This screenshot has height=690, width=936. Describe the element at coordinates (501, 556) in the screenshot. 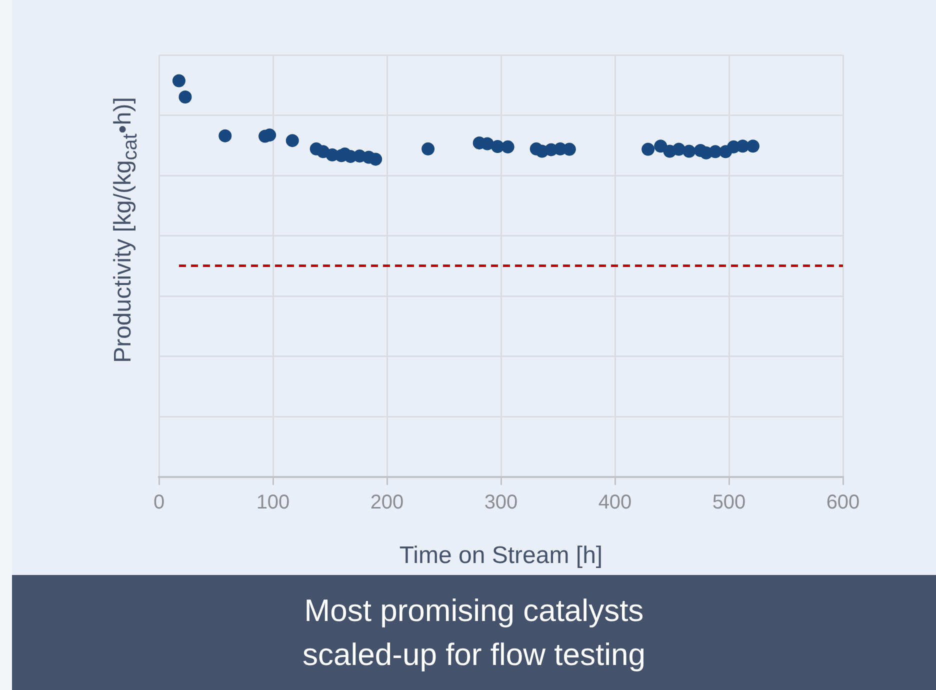

I see `x-axis-title: Time on Stream [h]` at that location.